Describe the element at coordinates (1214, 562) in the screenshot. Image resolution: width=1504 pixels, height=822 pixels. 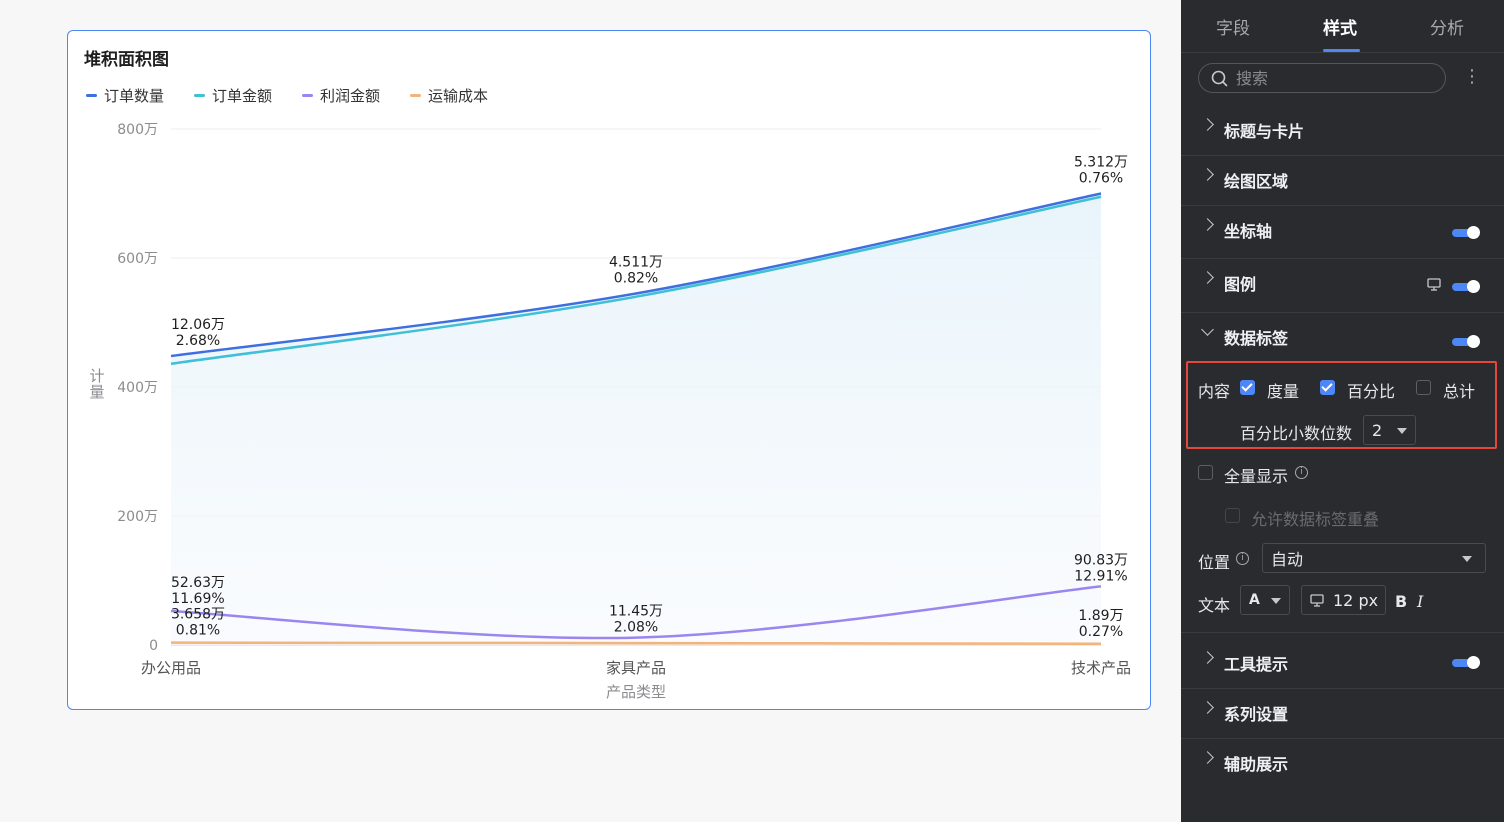
I see `position-label: 位置` at that location.